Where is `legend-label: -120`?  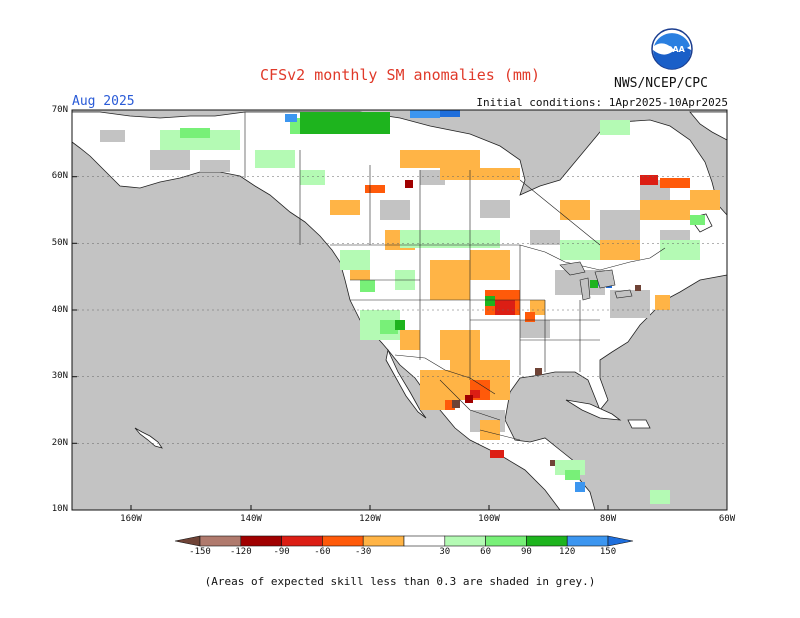 legend-label: -120 is located at coordinates (240, 552).